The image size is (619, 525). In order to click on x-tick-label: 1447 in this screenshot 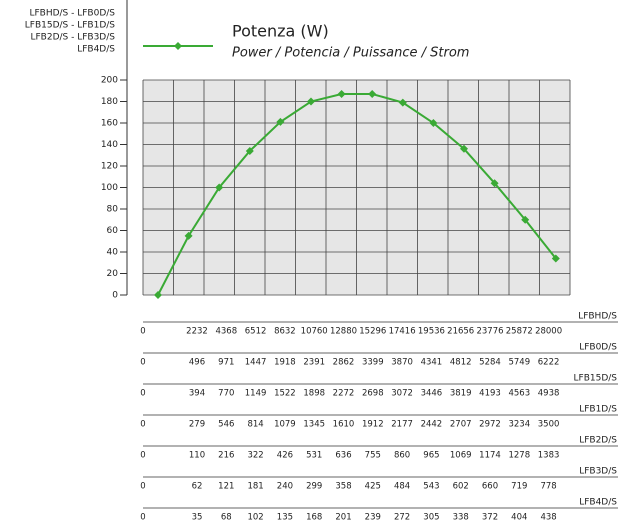, I will do `click(256, 363)`.